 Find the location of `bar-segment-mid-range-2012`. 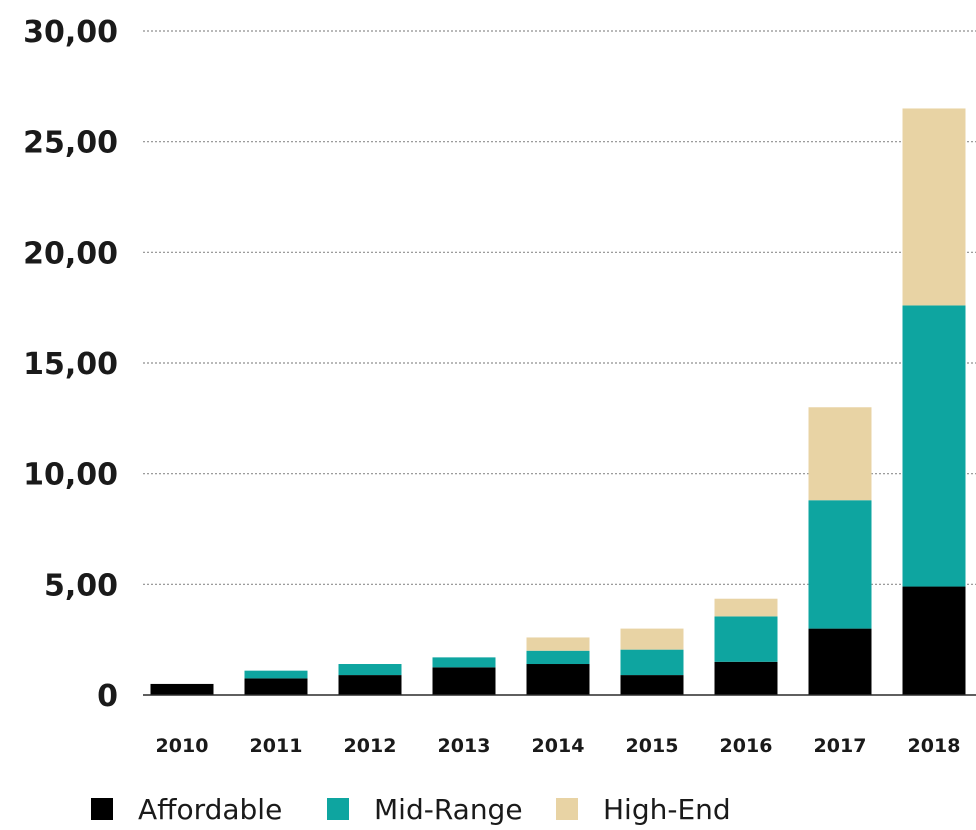

bar-segment-mid-range-2012 is located at coordinates (370, 670).